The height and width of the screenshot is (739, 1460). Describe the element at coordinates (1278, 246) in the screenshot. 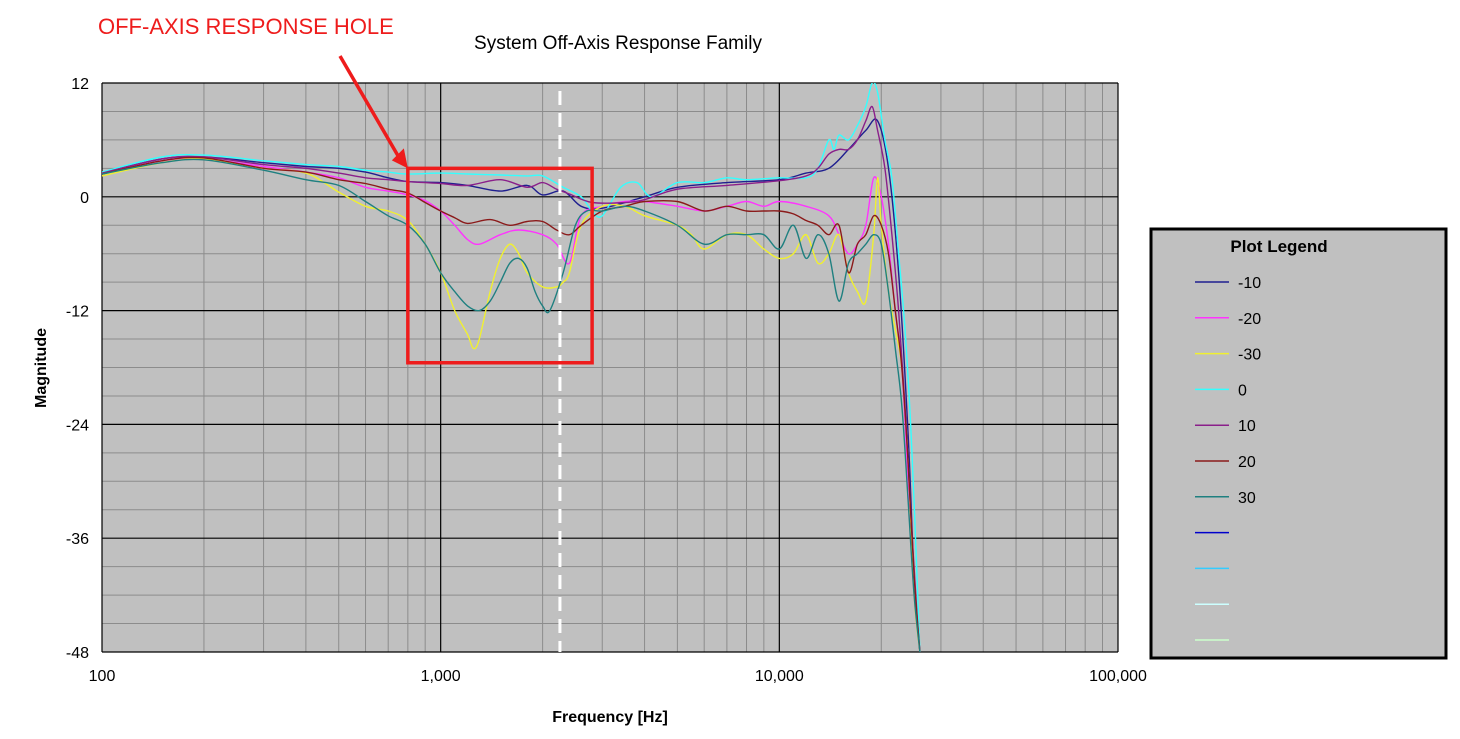

I see `legend-title: Plot Legend` at that location.